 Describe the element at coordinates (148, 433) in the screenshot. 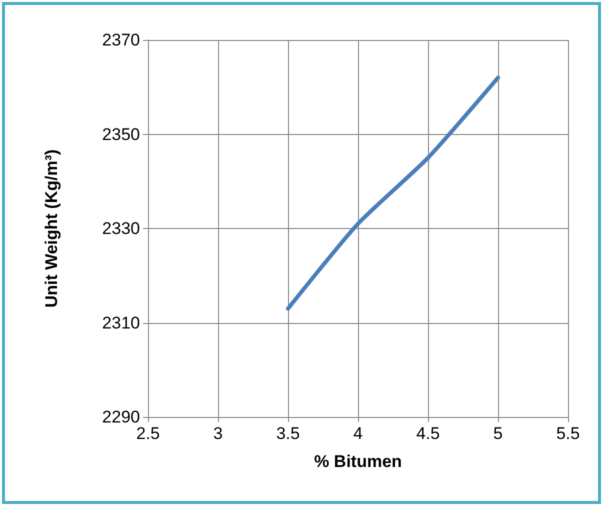

I see `x-tick-label: 2.5` at that location.